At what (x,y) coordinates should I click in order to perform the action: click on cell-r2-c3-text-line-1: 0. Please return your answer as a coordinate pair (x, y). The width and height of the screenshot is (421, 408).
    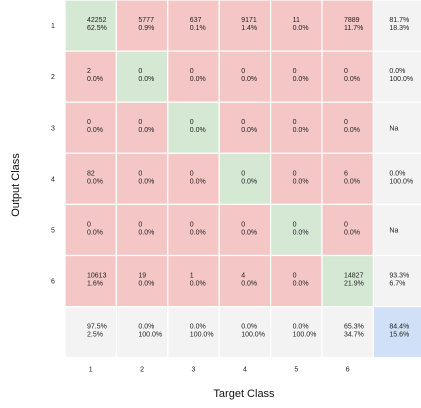
    Looking at the image, I should click on (192, 71).